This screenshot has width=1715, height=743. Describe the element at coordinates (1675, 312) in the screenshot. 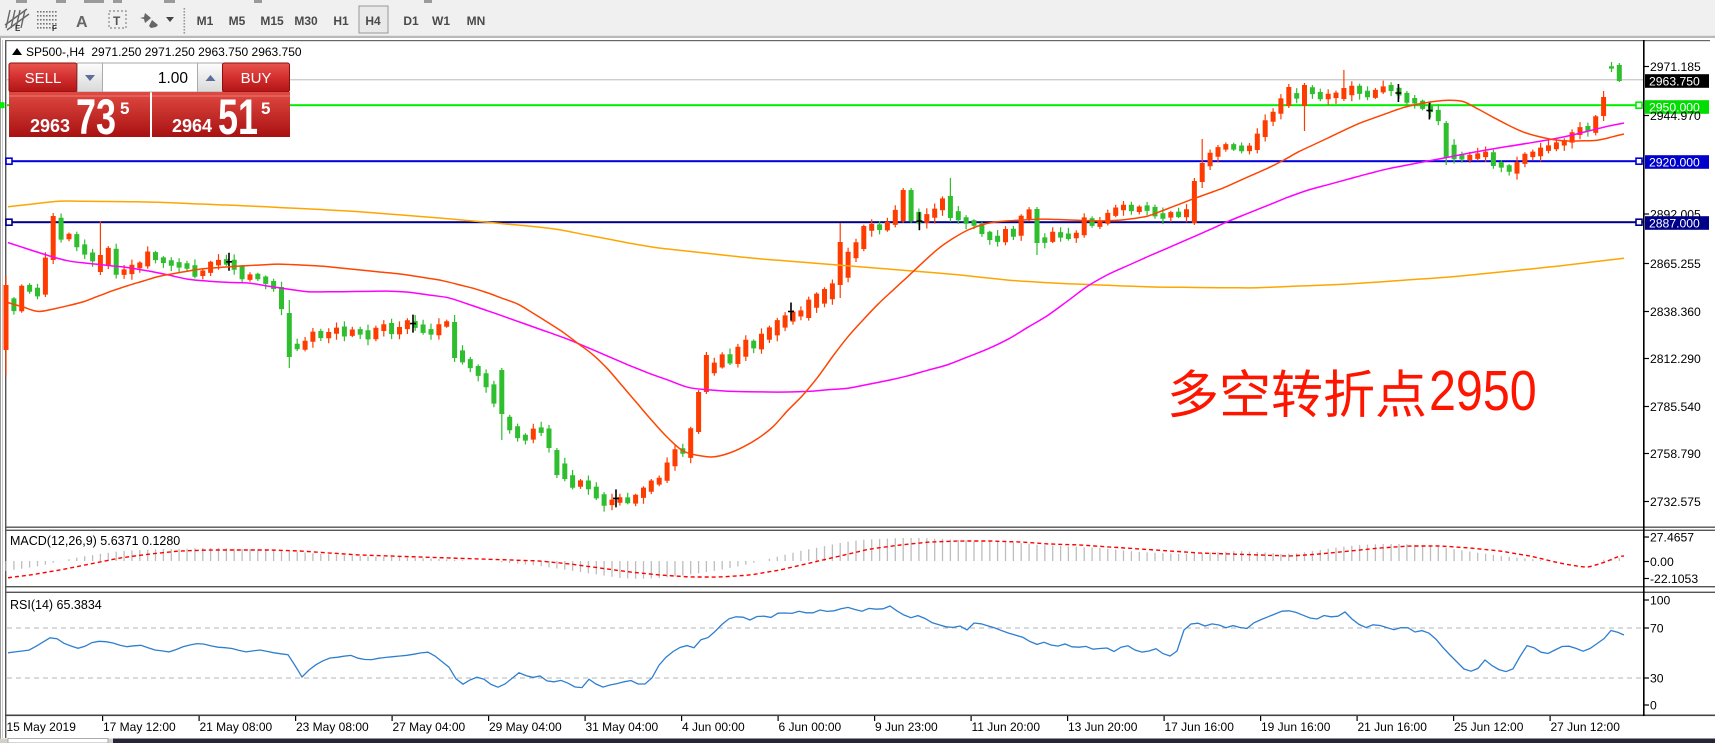

I see `svg-text: 2838.360` at that location.